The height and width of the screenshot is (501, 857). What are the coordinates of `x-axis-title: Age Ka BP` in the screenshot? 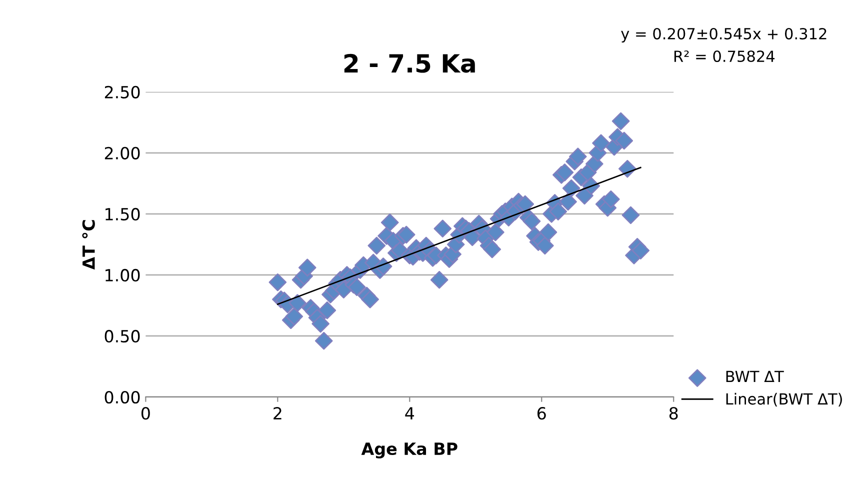 It's located at (409, 450).